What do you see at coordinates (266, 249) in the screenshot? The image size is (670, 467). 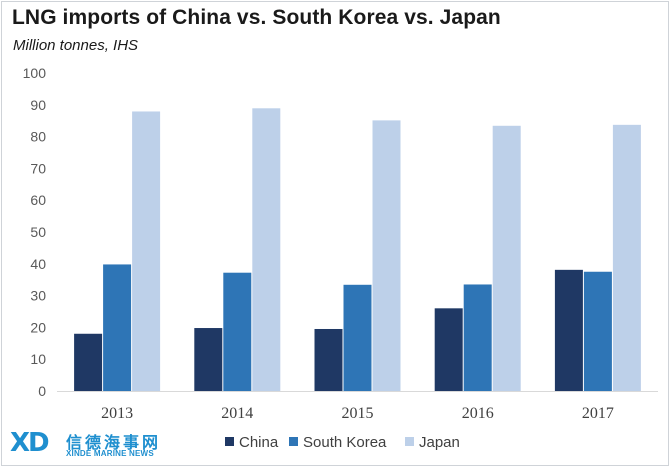 I see `bar-japan-2014` at bounding box center [266, 249].